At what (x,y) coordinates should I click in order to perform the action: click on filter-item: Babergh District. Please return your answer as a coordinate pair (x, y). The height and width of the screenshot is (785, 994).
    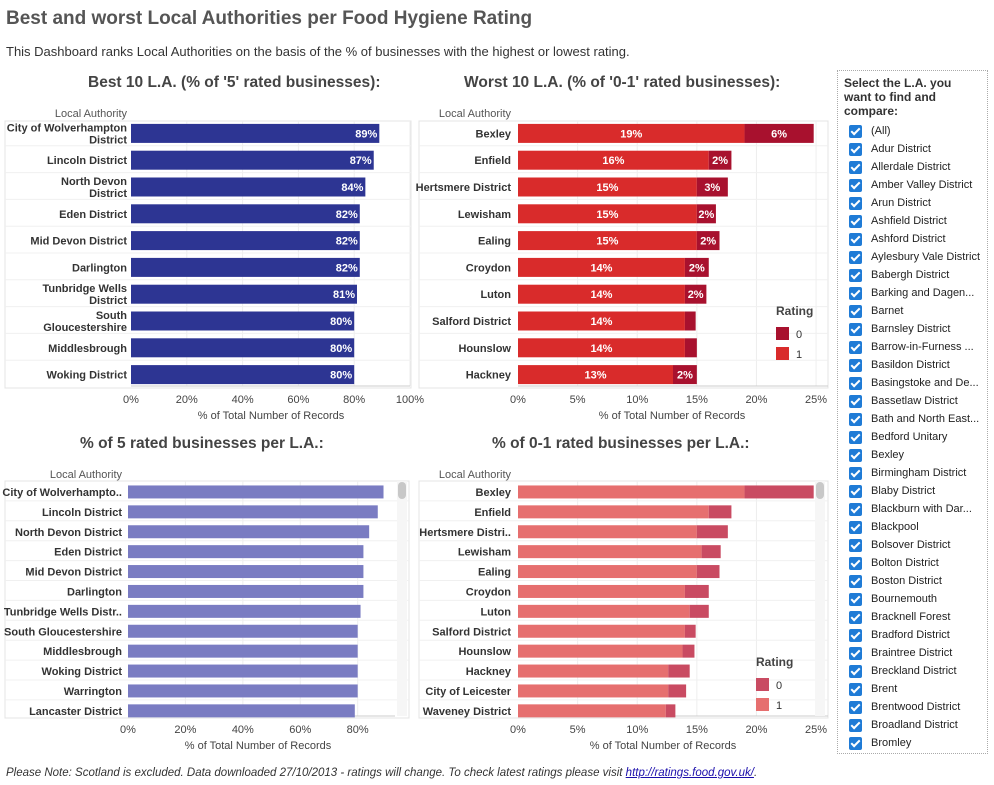
    Looking at the image, I should click on (912, 275).